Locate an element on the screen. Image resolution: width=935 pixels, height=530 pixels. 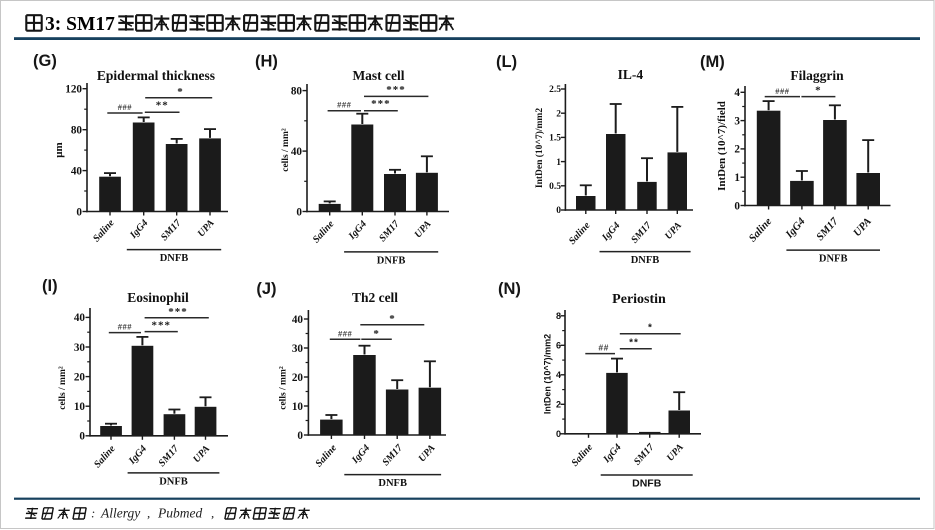
svg-text: μm is located at coordinates (59, 149).